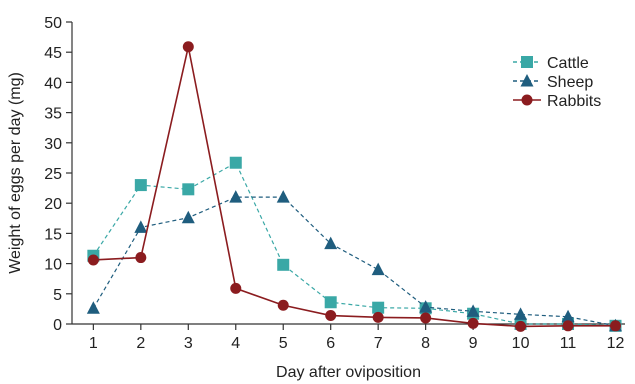  What do you see at coordinates (357, 338) in the screenshot?
I see `x-axis-ticks: 1 2 3 4 5 6 7 8 9 10 11 12` at bounding box center [357, 338].